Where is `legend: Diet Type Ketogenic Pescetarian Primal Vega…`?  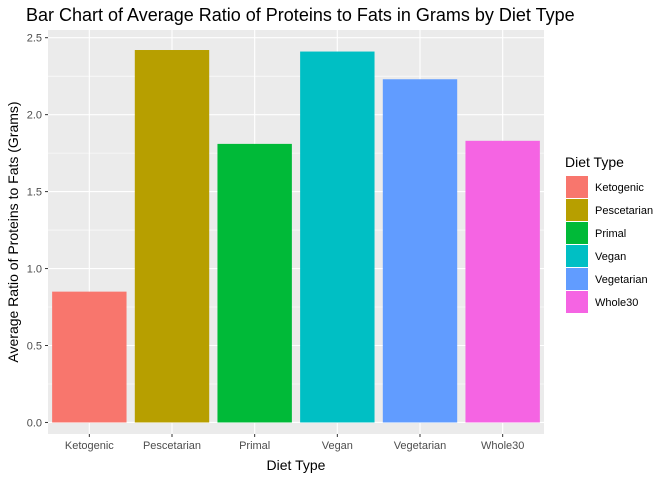 legend: Diet Type Ketogenic Pescetarian Primal Vega… is located at coordinates (609, 233).